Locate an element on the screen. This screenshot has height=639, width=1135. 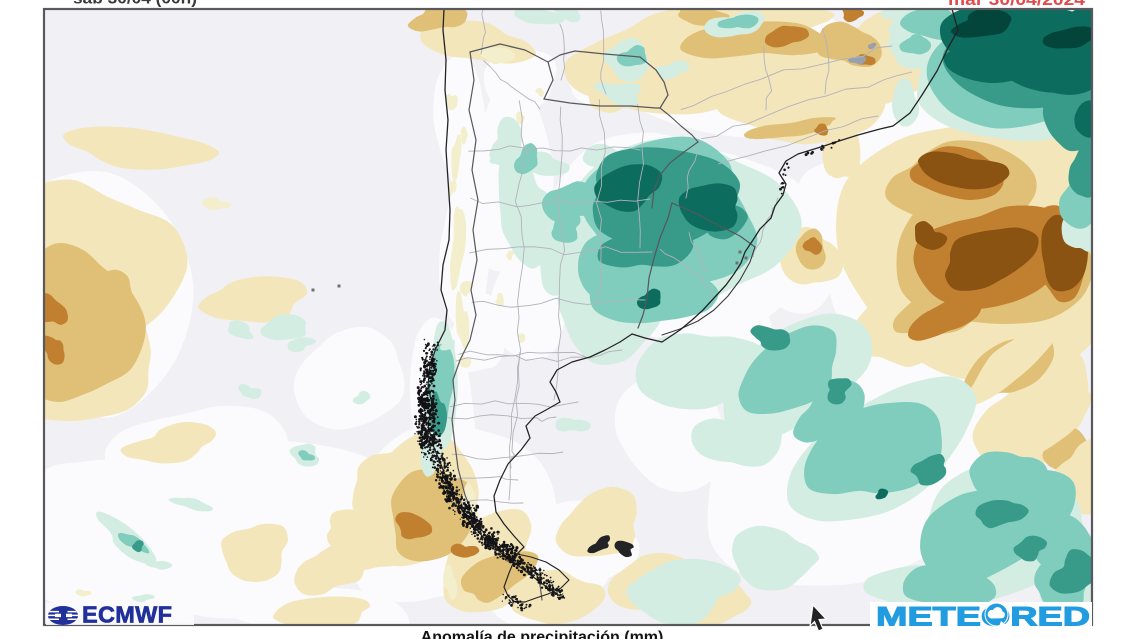
svg-text: METEORED is located at coordinates (983, 617).